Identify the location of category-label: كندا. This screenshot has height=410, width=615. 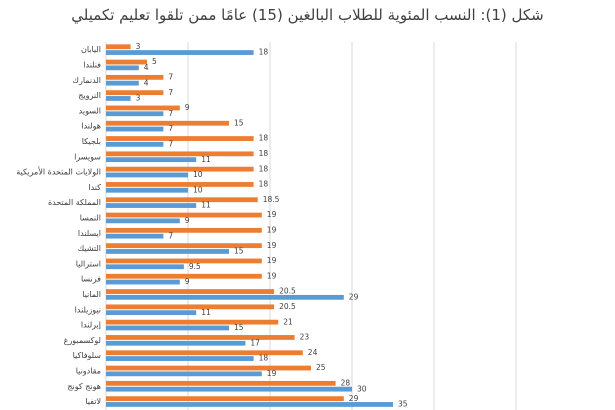
(94, 187).